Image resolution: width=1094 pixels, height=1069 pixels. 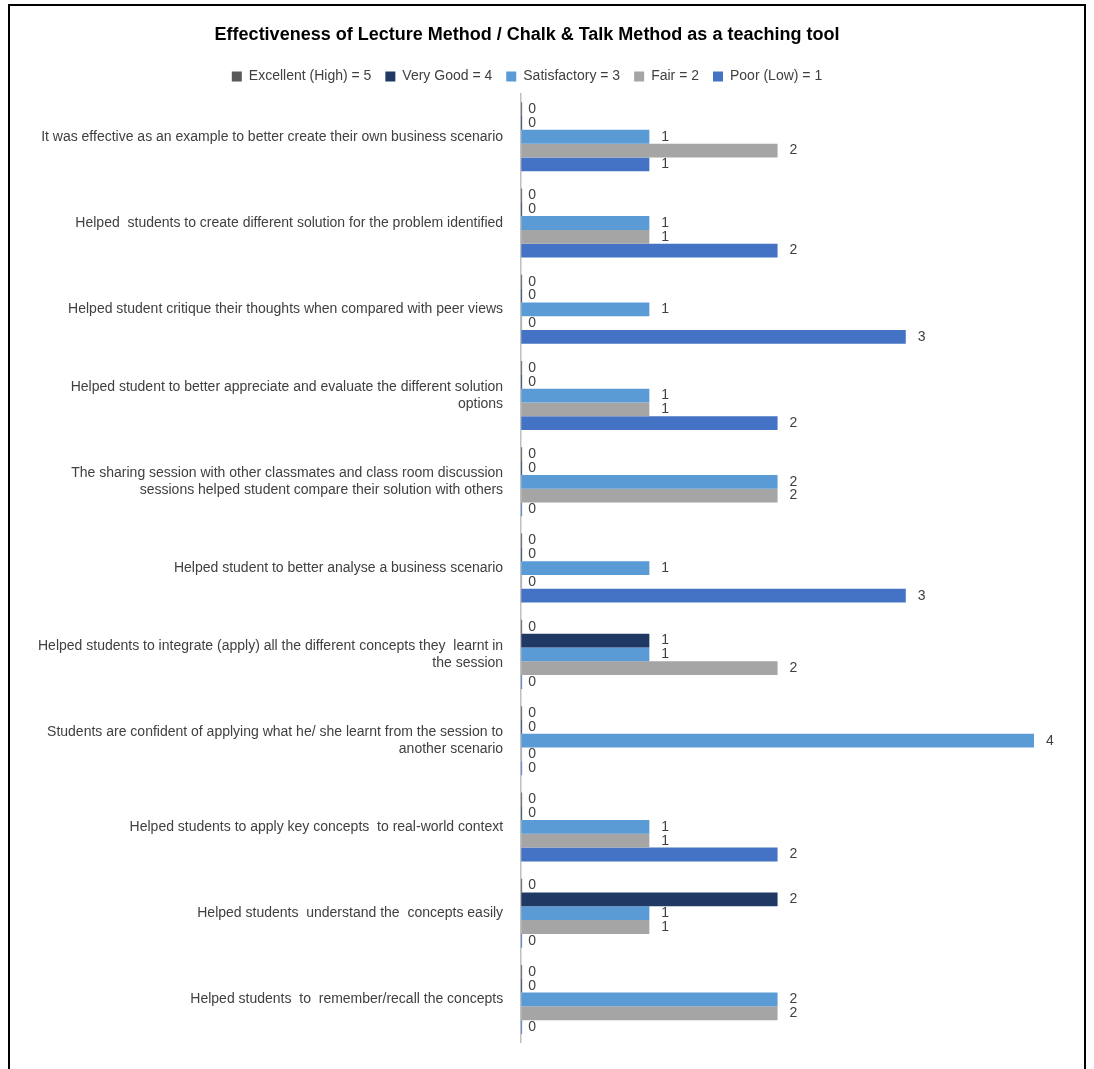 What do you see at coordinates (286, 308) in the screenshot?
I see `y-tick-label: Helped student critique their thoughts when compared with peer views` at bounding box center [286, 308].